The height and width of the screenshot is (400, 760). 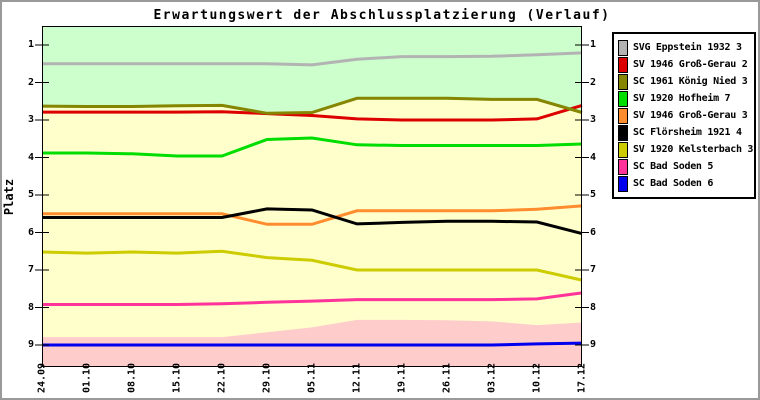 I want to click on legend-row-sc-fl-rsheim-1921-4: SC Flörsheim 1921 4, so click(x=684, y=132).